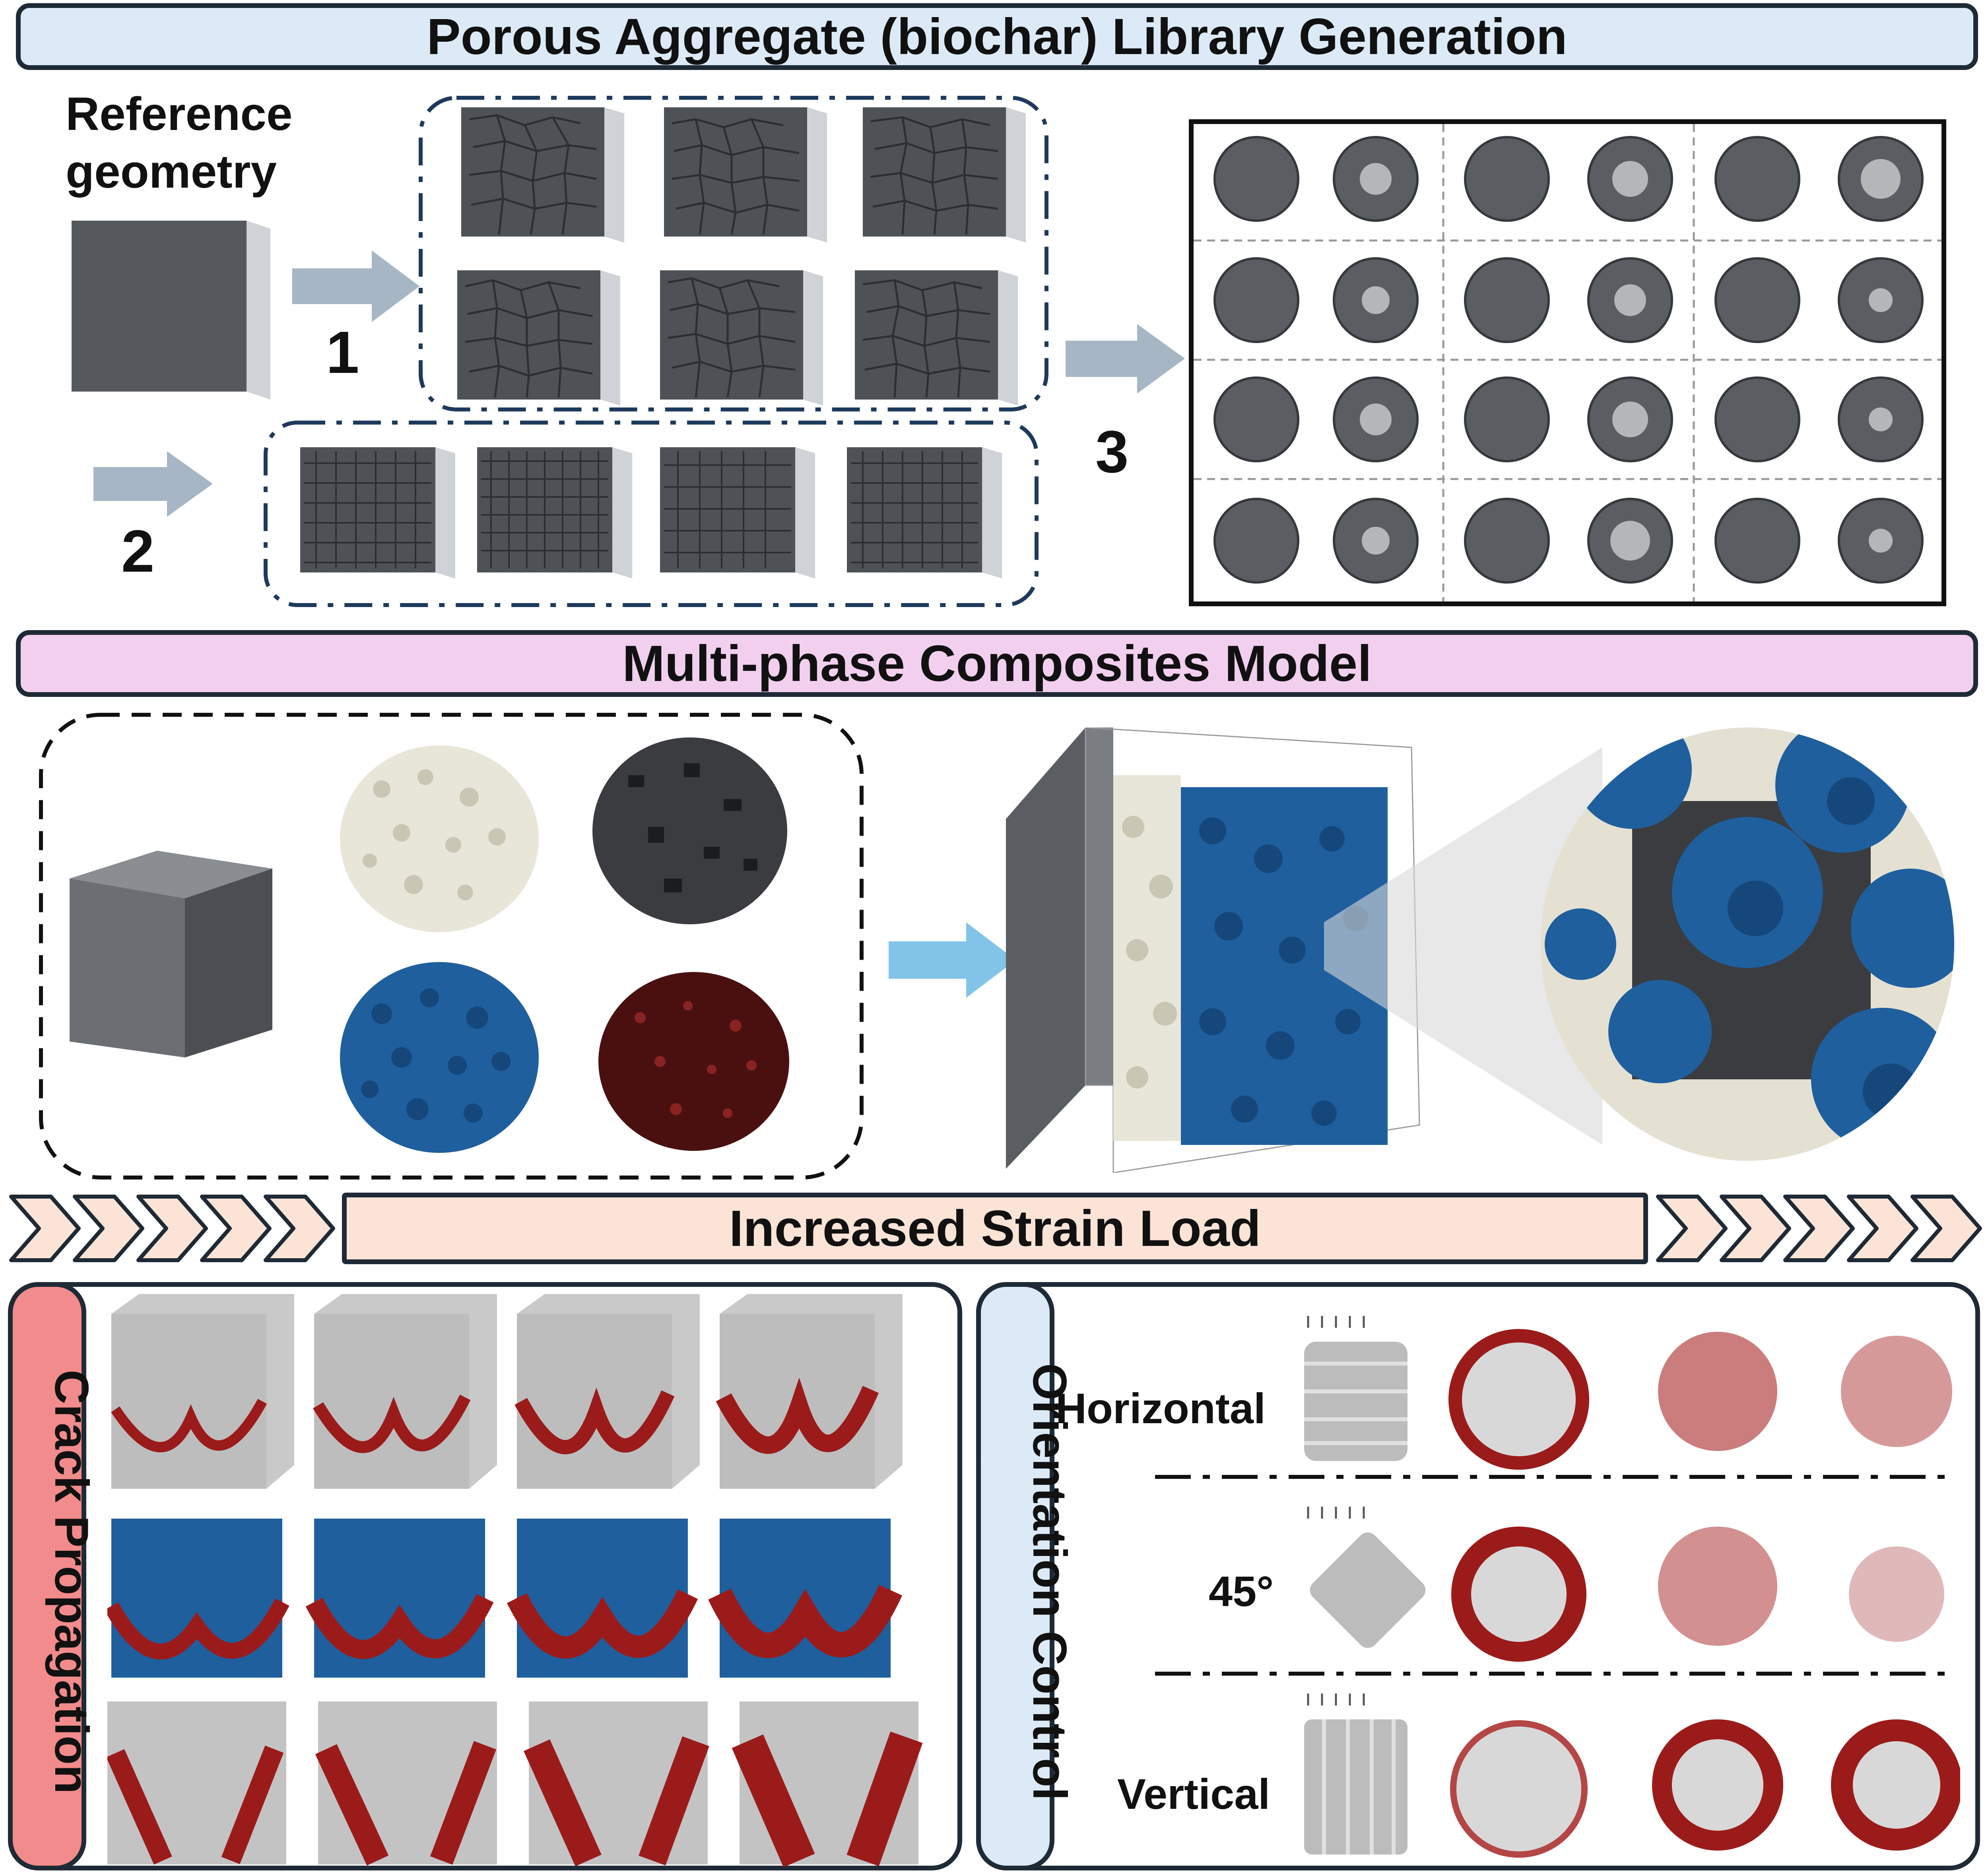  What do you see at coordinates (1161, 1408) in the screenshot?
I see `orientation-row-horizontal-label: Horizontal` at bounding box center [1161, 1408].